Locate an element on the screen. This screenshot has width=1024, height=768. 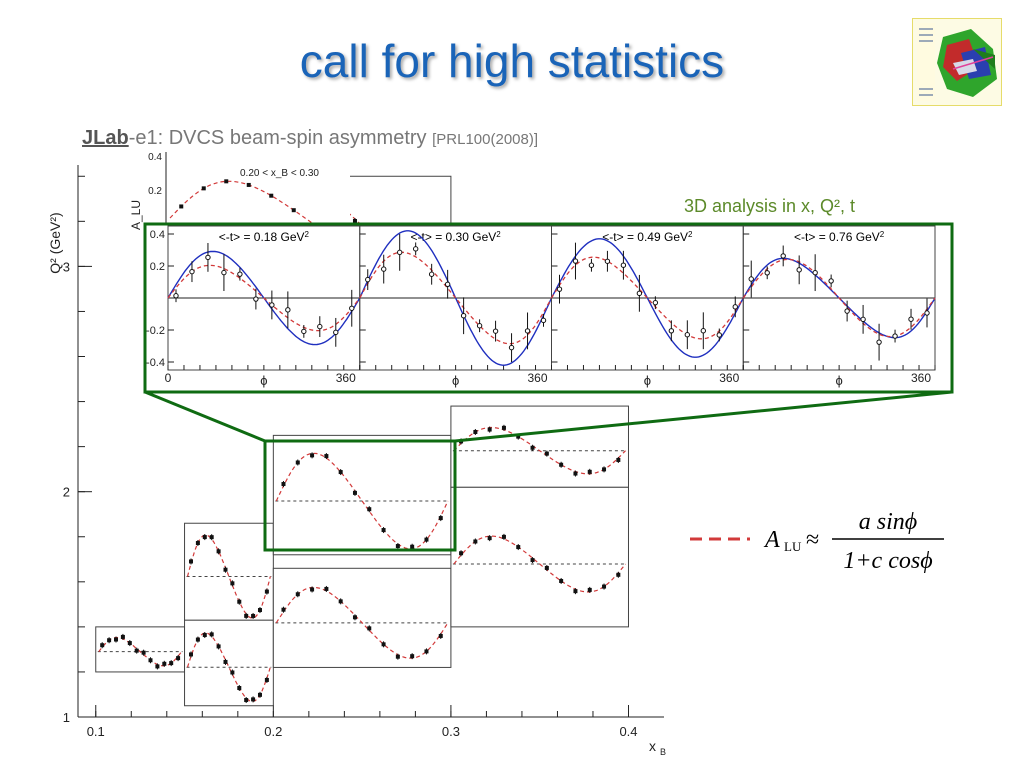
detector-logo-icon is located at coordinates (957, 62).